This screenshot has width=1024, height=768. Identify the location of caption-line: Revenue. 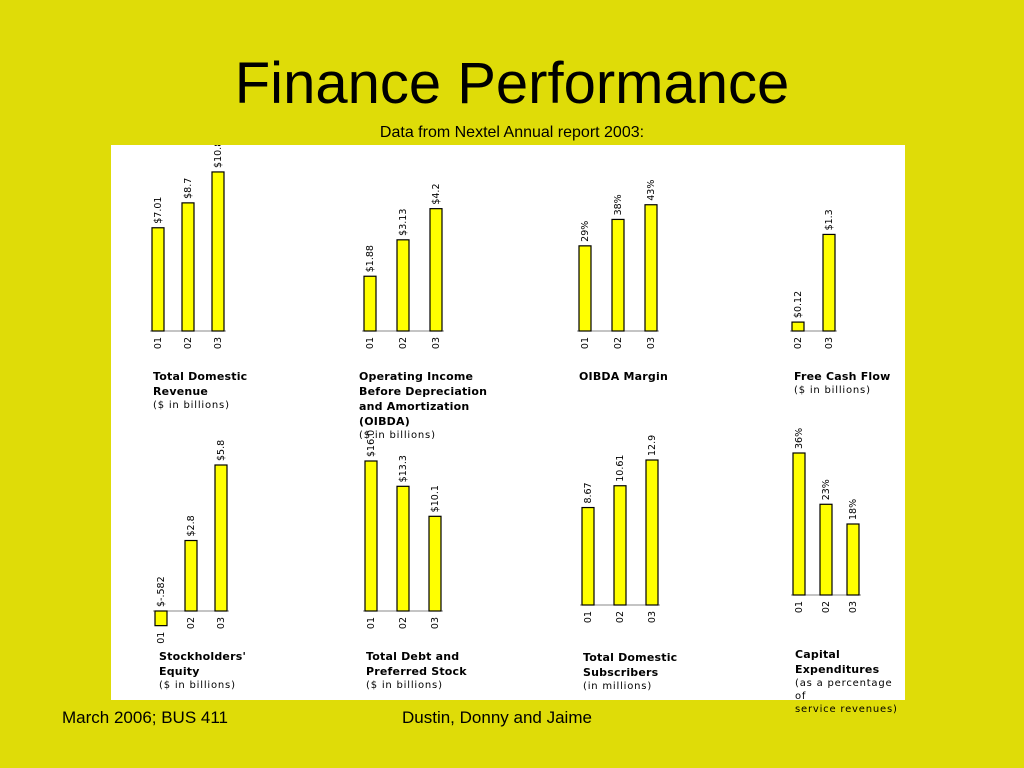
(181, 391).